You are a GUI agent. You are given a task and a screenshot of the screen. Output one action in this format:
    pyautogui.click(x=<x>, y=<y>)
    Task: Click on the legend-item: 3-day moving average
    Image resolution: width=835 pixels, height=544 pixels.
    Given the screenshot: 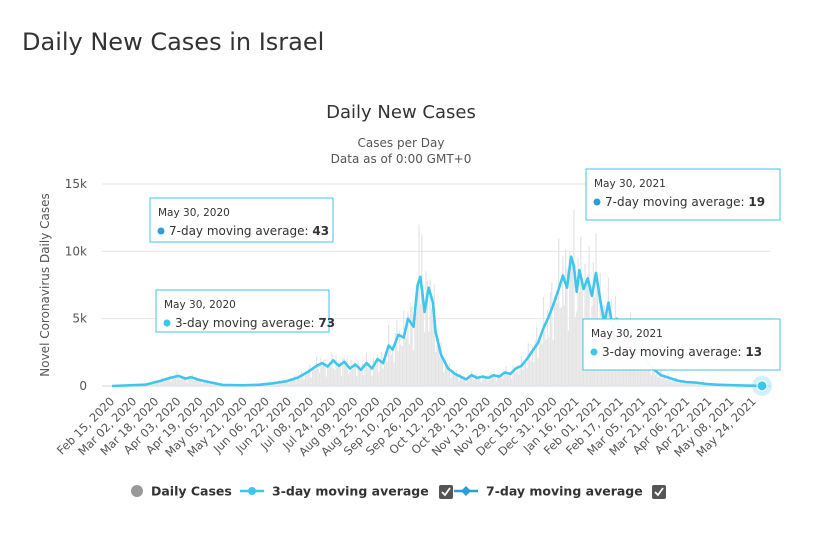 What is the action you would take?
    pyautogui.click(x=334, y=491)
    